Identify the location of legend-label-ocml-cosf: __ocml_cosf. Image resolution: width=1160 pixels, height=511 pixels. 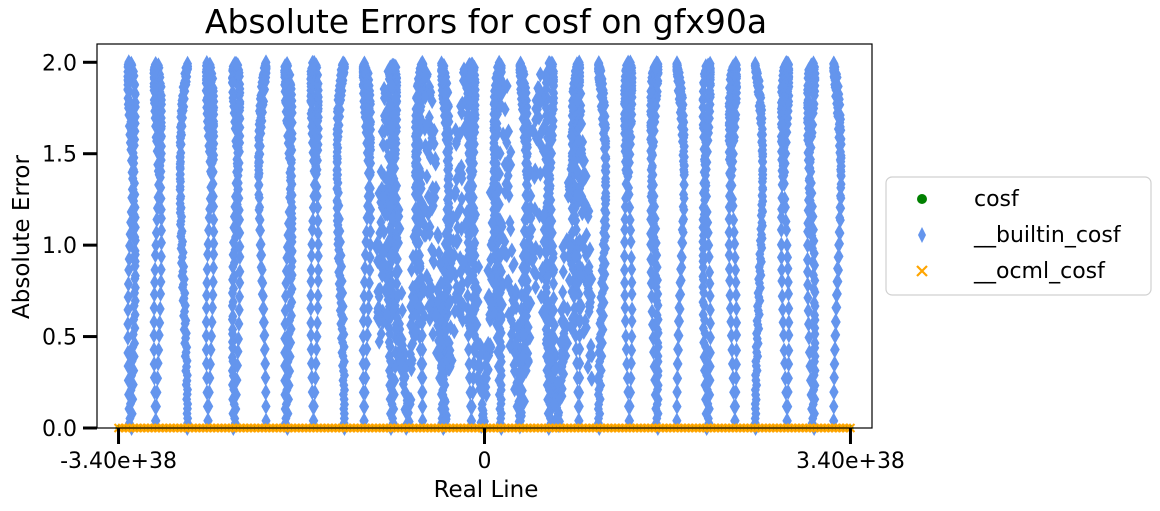
(1039, 271).